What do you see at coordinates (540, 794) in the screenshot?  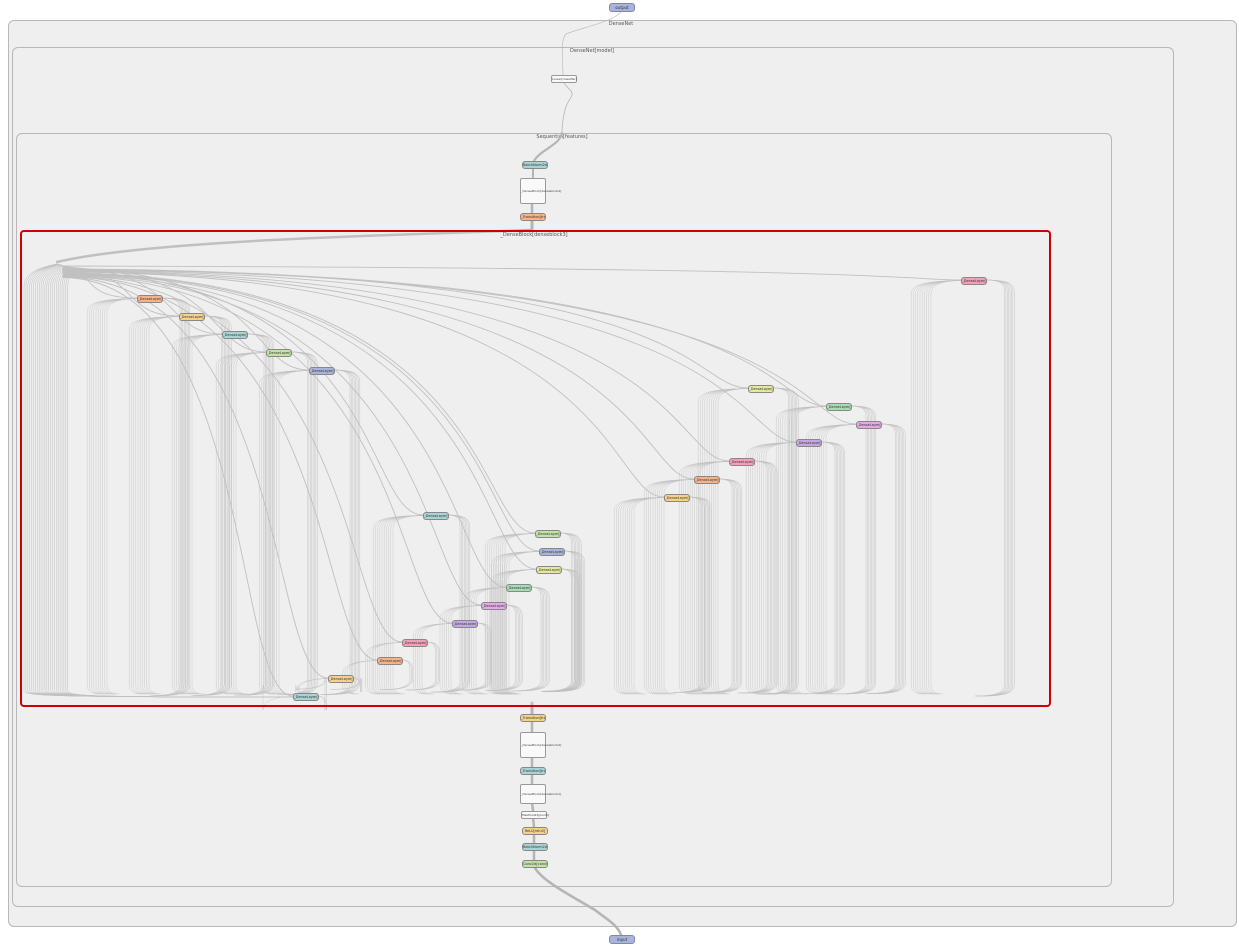 I see `denseblock1-node: _DenseBlock[denseblock1]` at bounding box center [540, 794].